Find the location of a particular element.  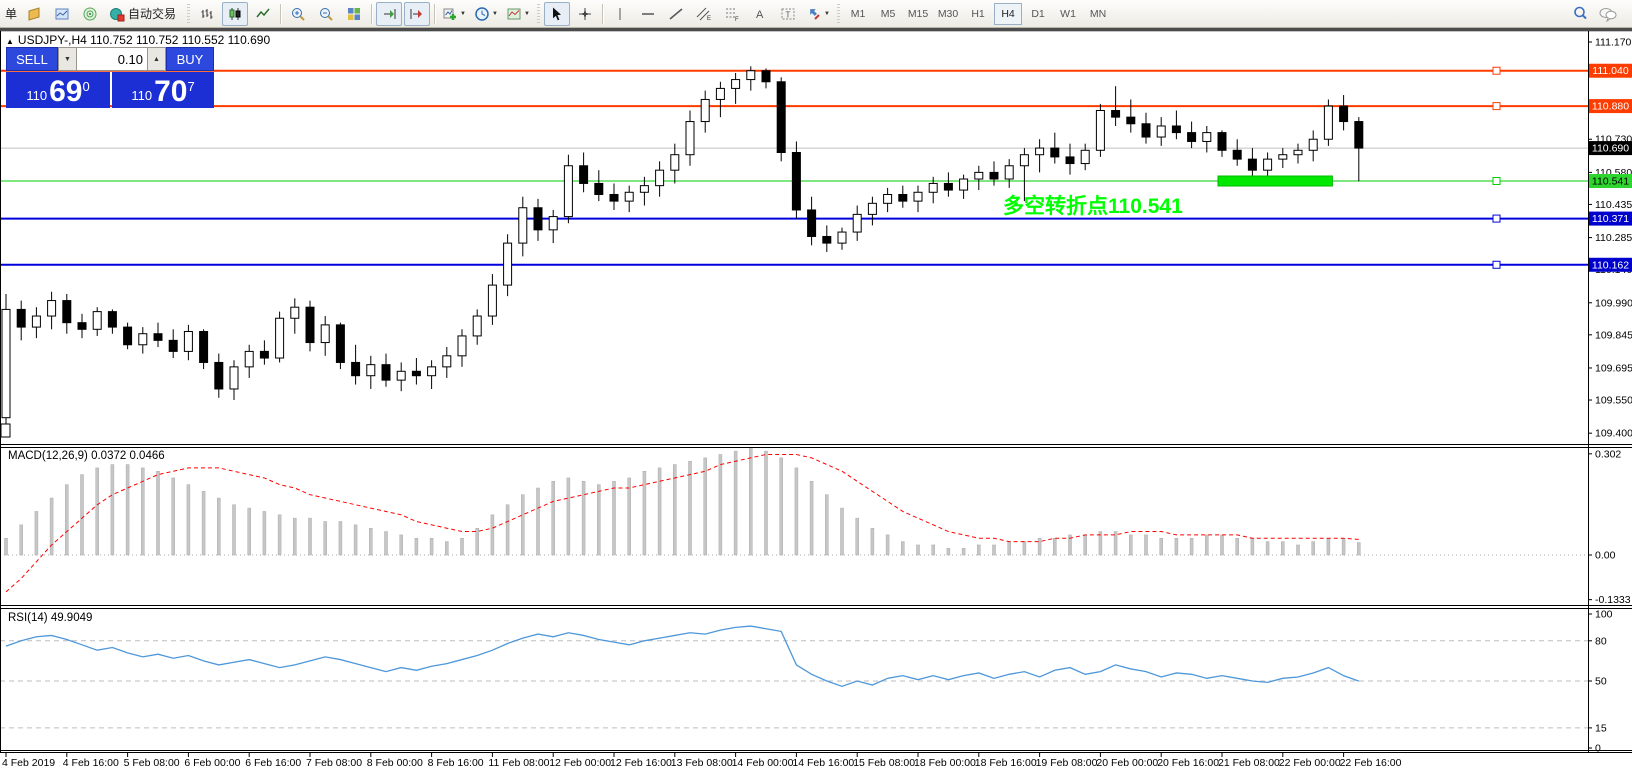

volume-dropdown-button: ▼ is located at coordinates (67, 59).